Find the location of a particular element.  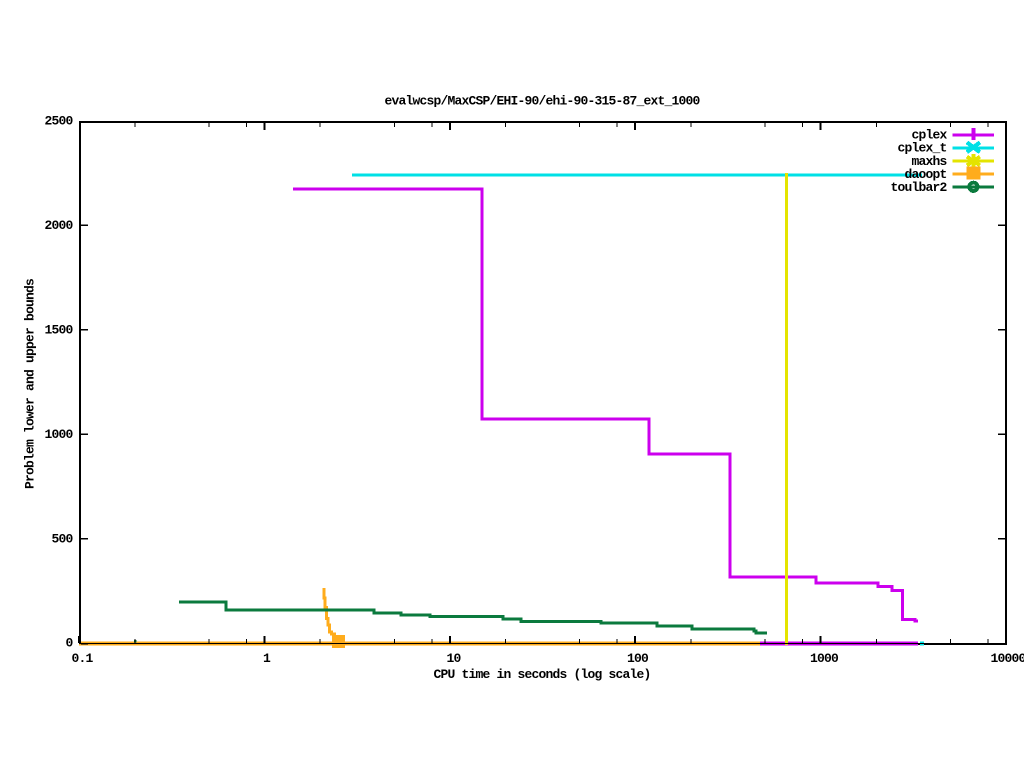

svg-text: 2000 is located at coordinates (59, 225).